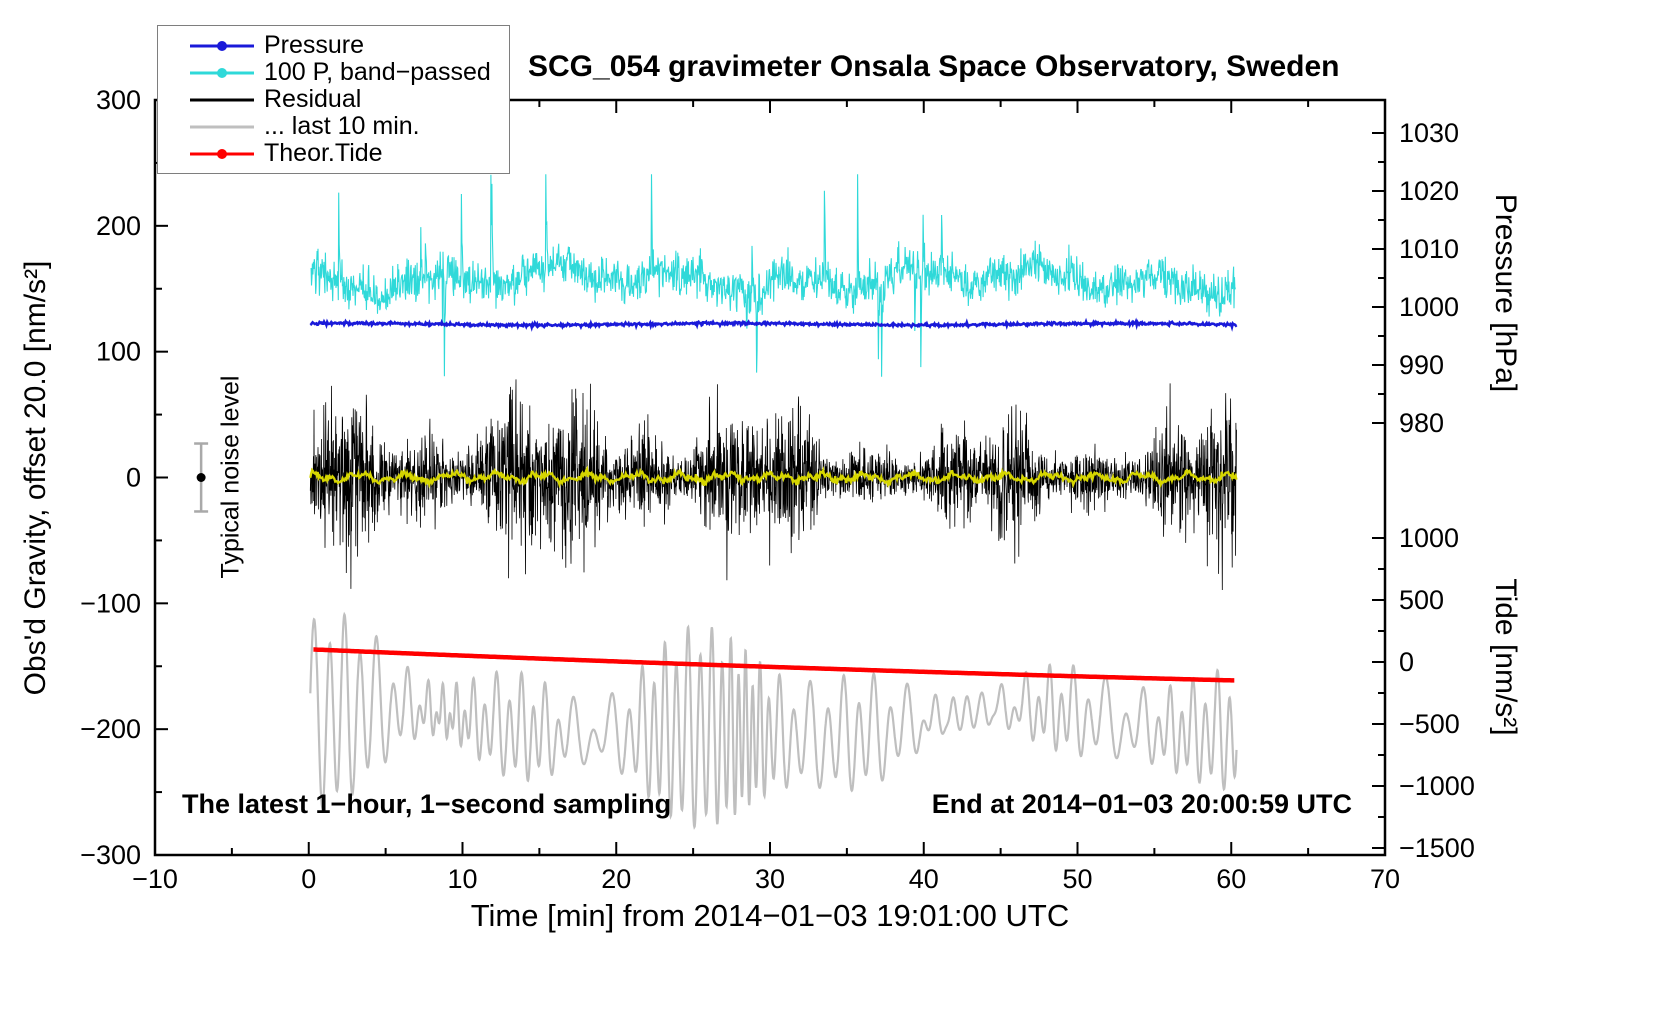 Image resolution: width=1660 pixels, height=1020 pixels. Describe the element at coordinates (1429, 191) in the screenshot. I see `pressure-tick-label: 1020` at that location.